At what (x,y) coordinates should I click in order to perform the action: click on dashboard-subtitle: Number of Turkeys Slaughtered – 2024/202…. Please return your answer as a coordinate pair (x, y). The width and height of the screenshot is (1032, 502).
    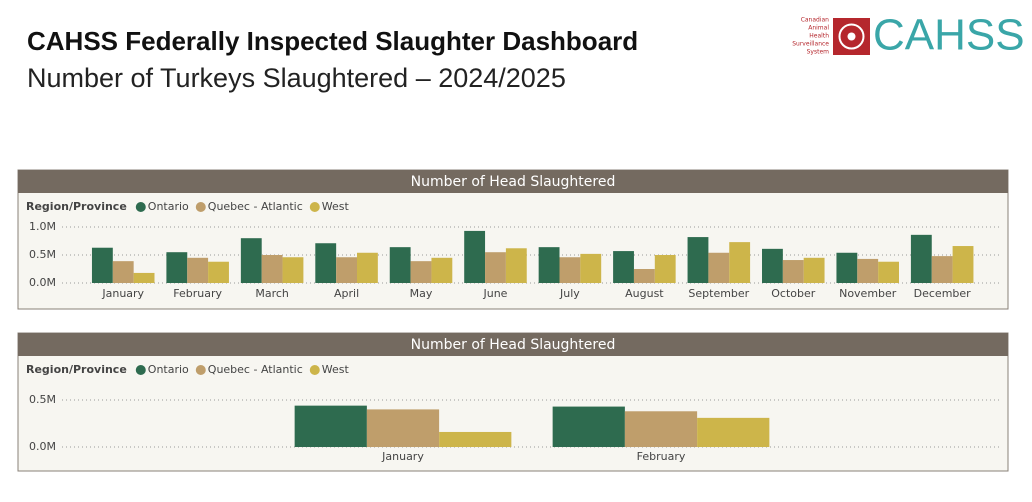
    Looking at the image, I should click on (296, 78).